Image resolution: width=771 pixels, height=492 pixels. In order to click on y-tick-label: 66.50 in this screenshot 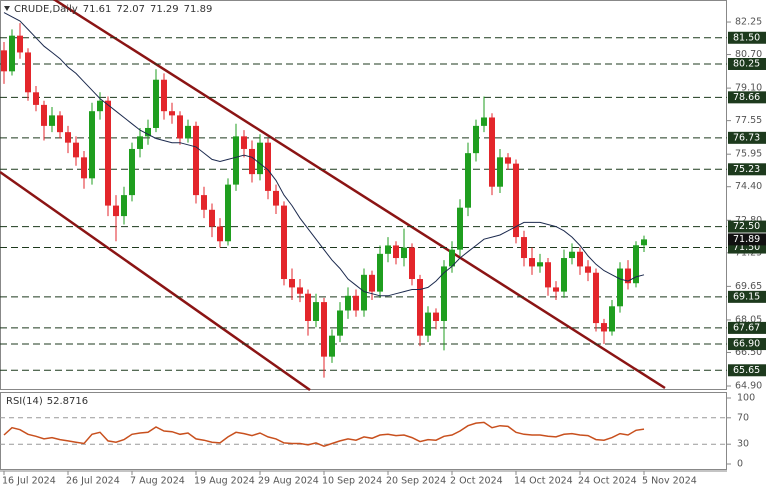, I will do `click(748, 352)`.